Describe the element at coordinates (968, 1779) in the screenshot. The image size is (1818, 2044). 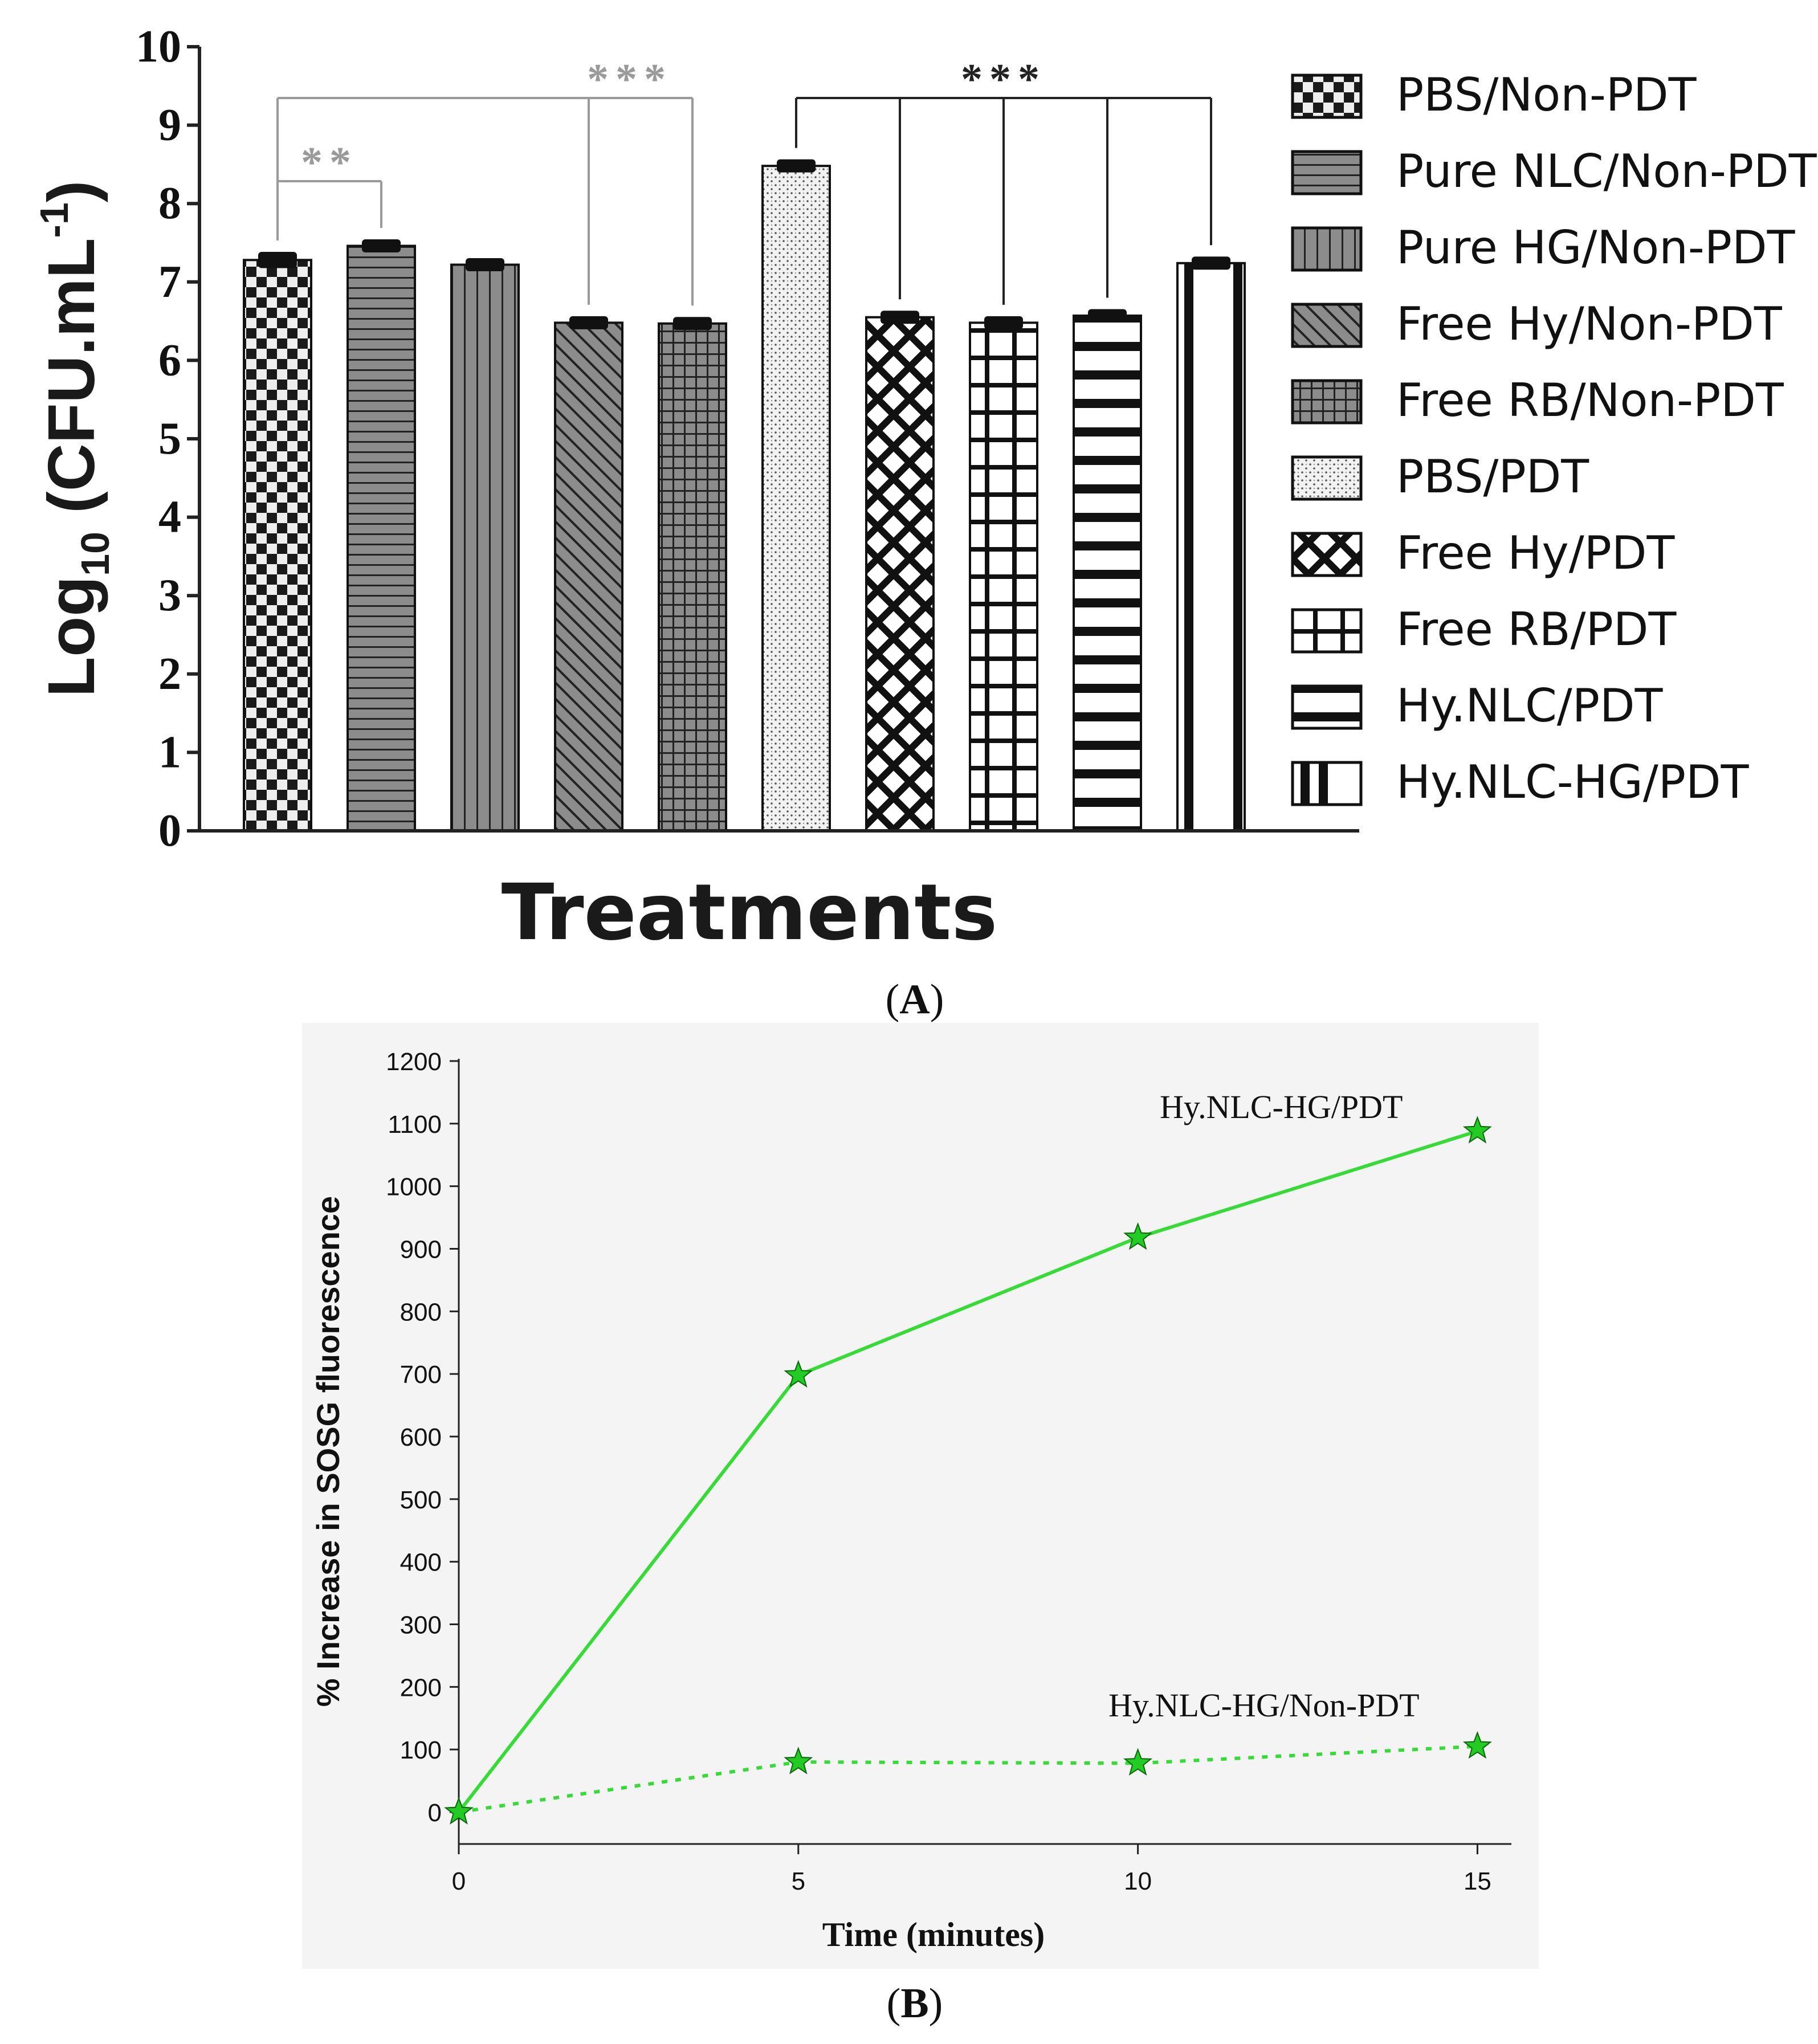
I see `b-series-line` at that location.